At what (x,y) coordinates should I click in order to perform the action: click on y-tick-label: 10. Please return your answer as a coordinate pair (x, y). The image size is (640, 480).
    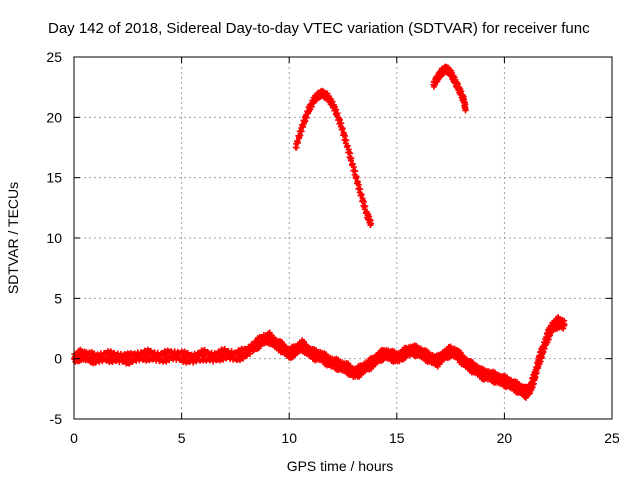
    Looking at the image, I should click on (54, 238).